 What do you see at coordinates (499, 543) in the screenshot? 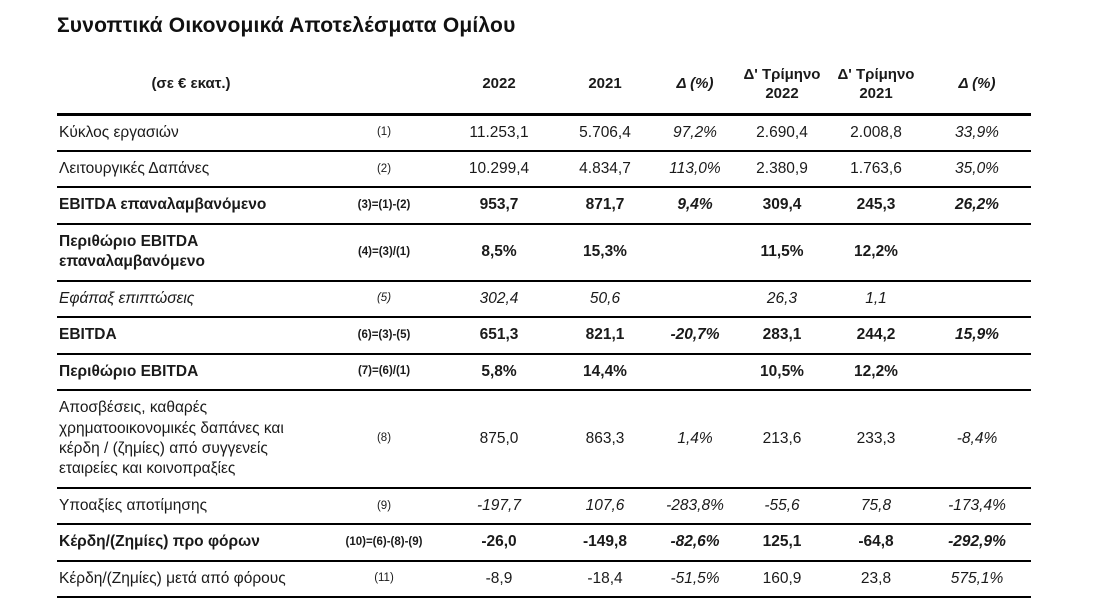
I see `value-2022: -26,0` at bounding box center [499, 543].